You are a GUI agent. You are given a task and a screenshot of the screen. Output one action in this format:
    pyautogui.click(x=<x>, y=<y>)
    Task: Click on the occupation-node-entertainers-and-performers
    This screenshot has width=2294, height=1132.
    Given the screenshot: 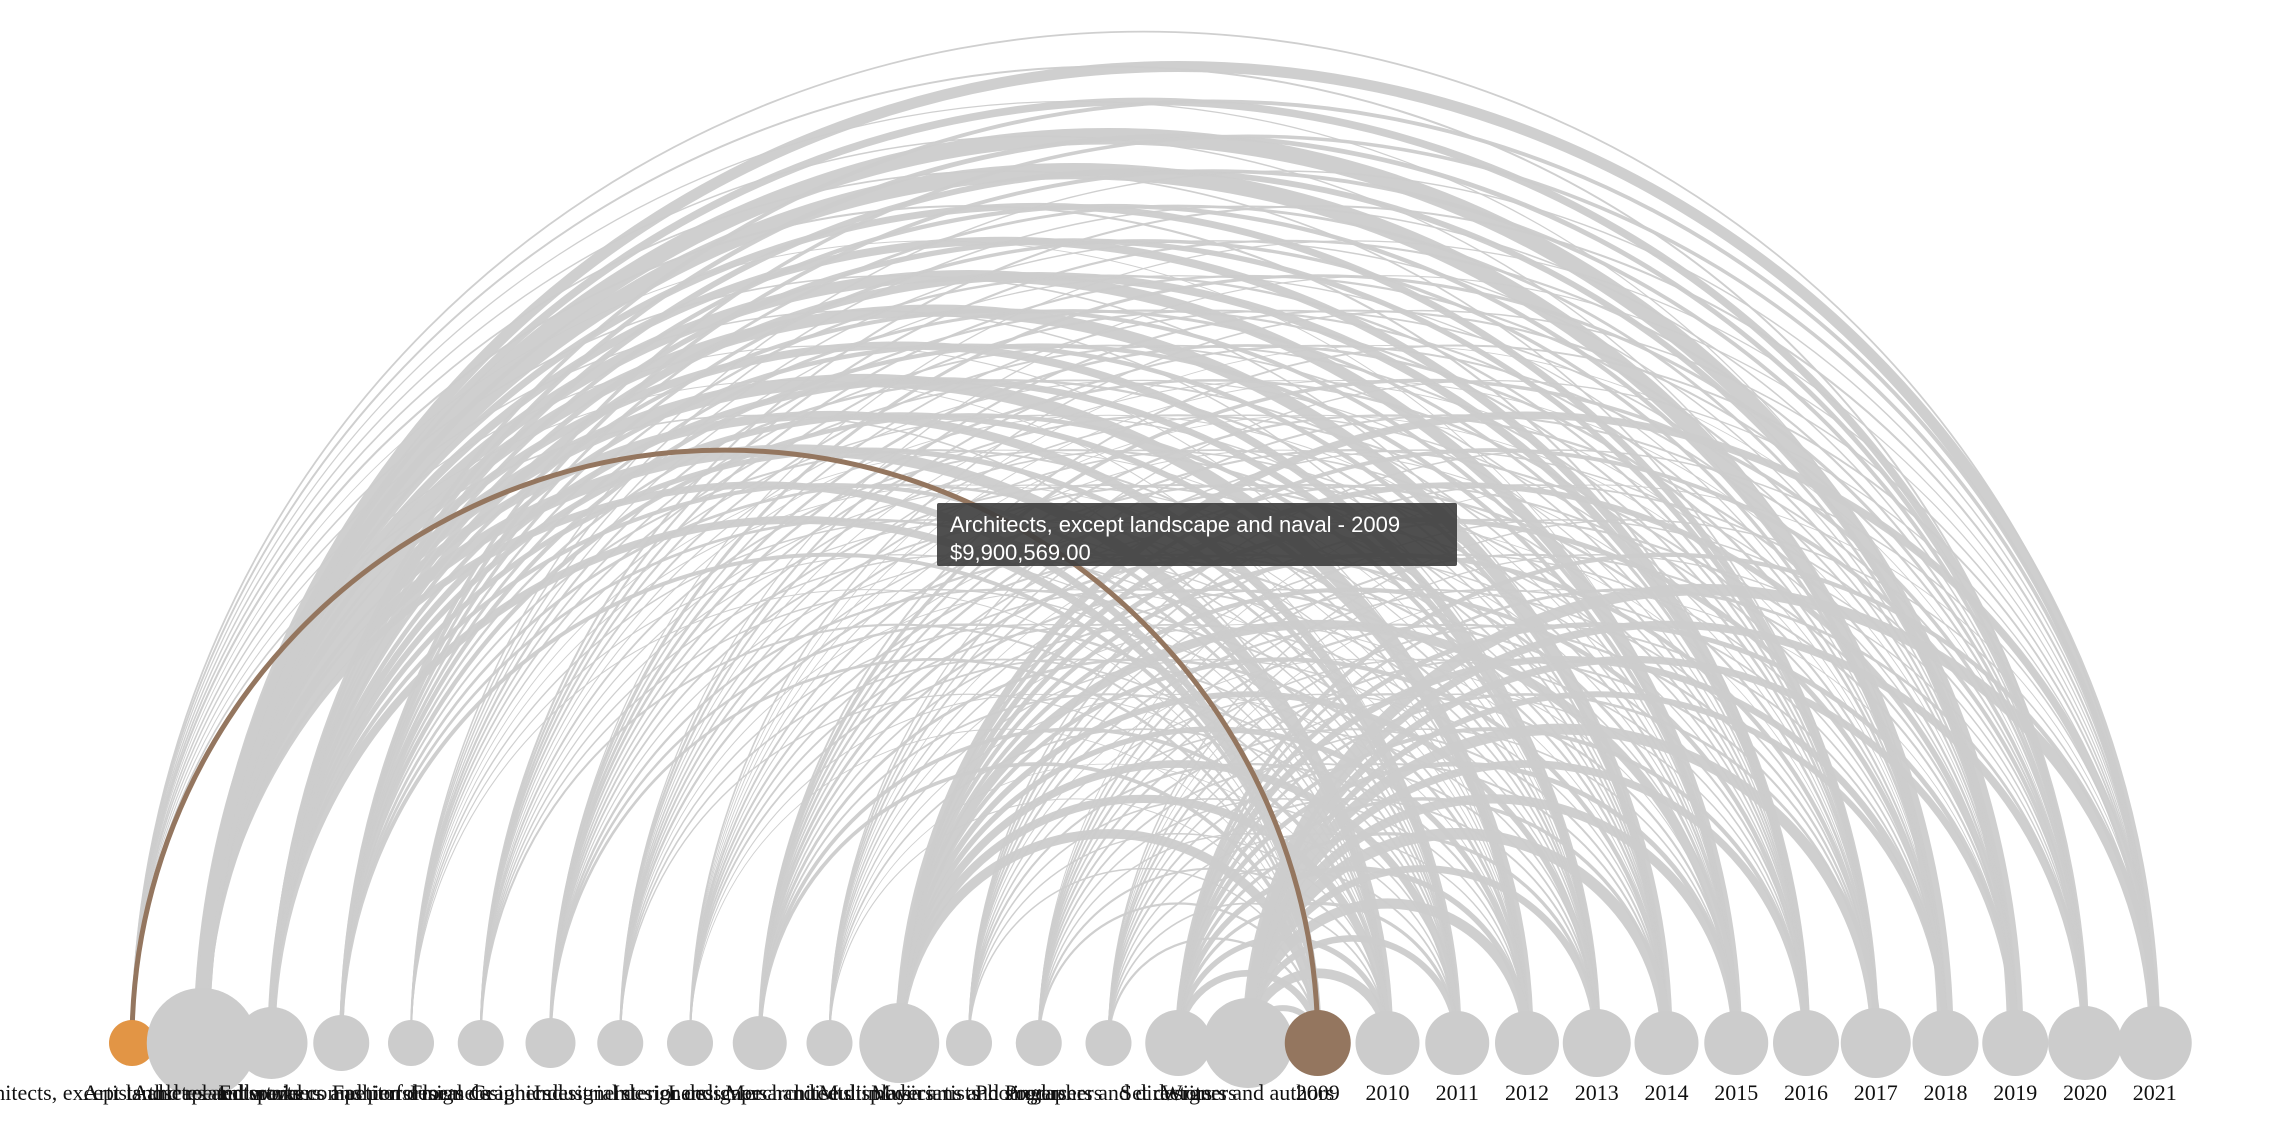 What is the action you would take?
    pyautogui.click(x=341, y=1043)
    